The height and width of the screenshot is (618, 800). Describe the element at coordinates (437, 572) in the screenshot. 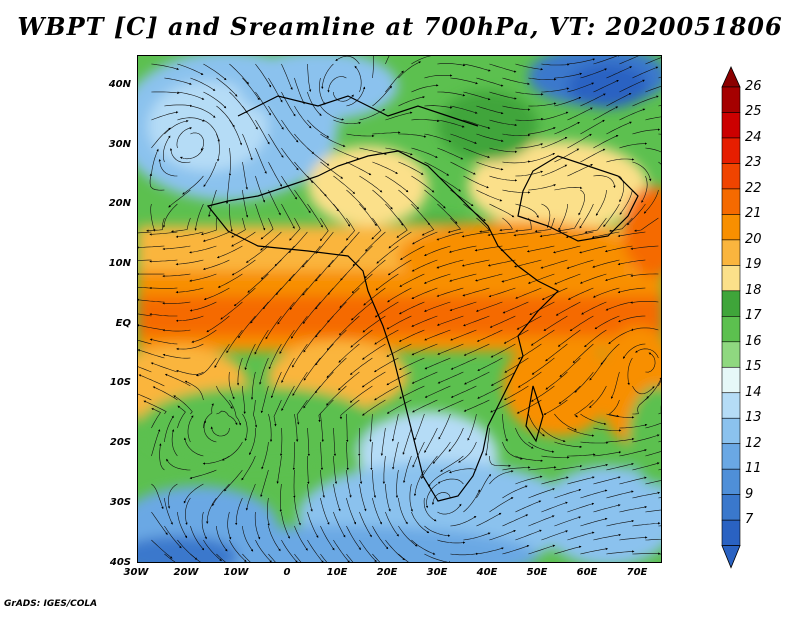

I see `lon-label-30e: 30E` at that location.